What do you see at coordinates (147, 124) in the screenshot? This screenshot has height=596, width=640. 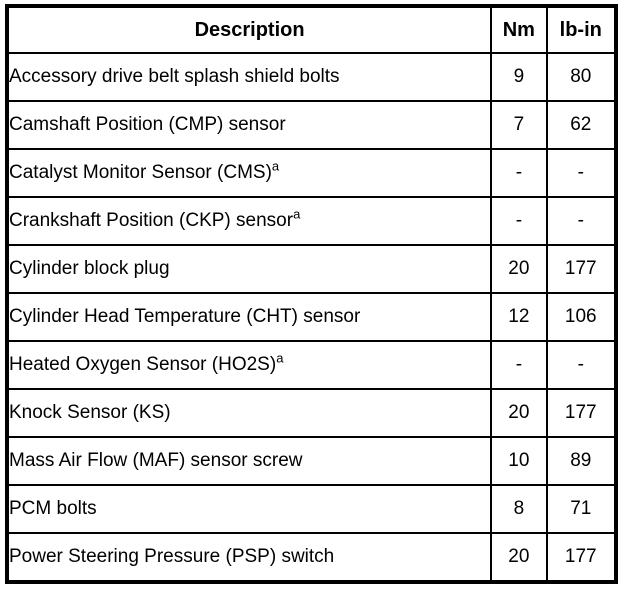 I see `description-text: Camshaft Position (CMP) sensor` at bounding box center [147, 124].